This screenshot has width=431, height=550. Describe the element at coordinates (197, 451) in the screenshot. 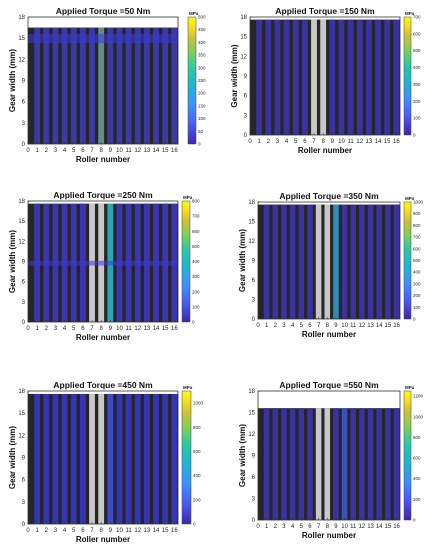

I see `colorbar-tick-label: 600` at that location.